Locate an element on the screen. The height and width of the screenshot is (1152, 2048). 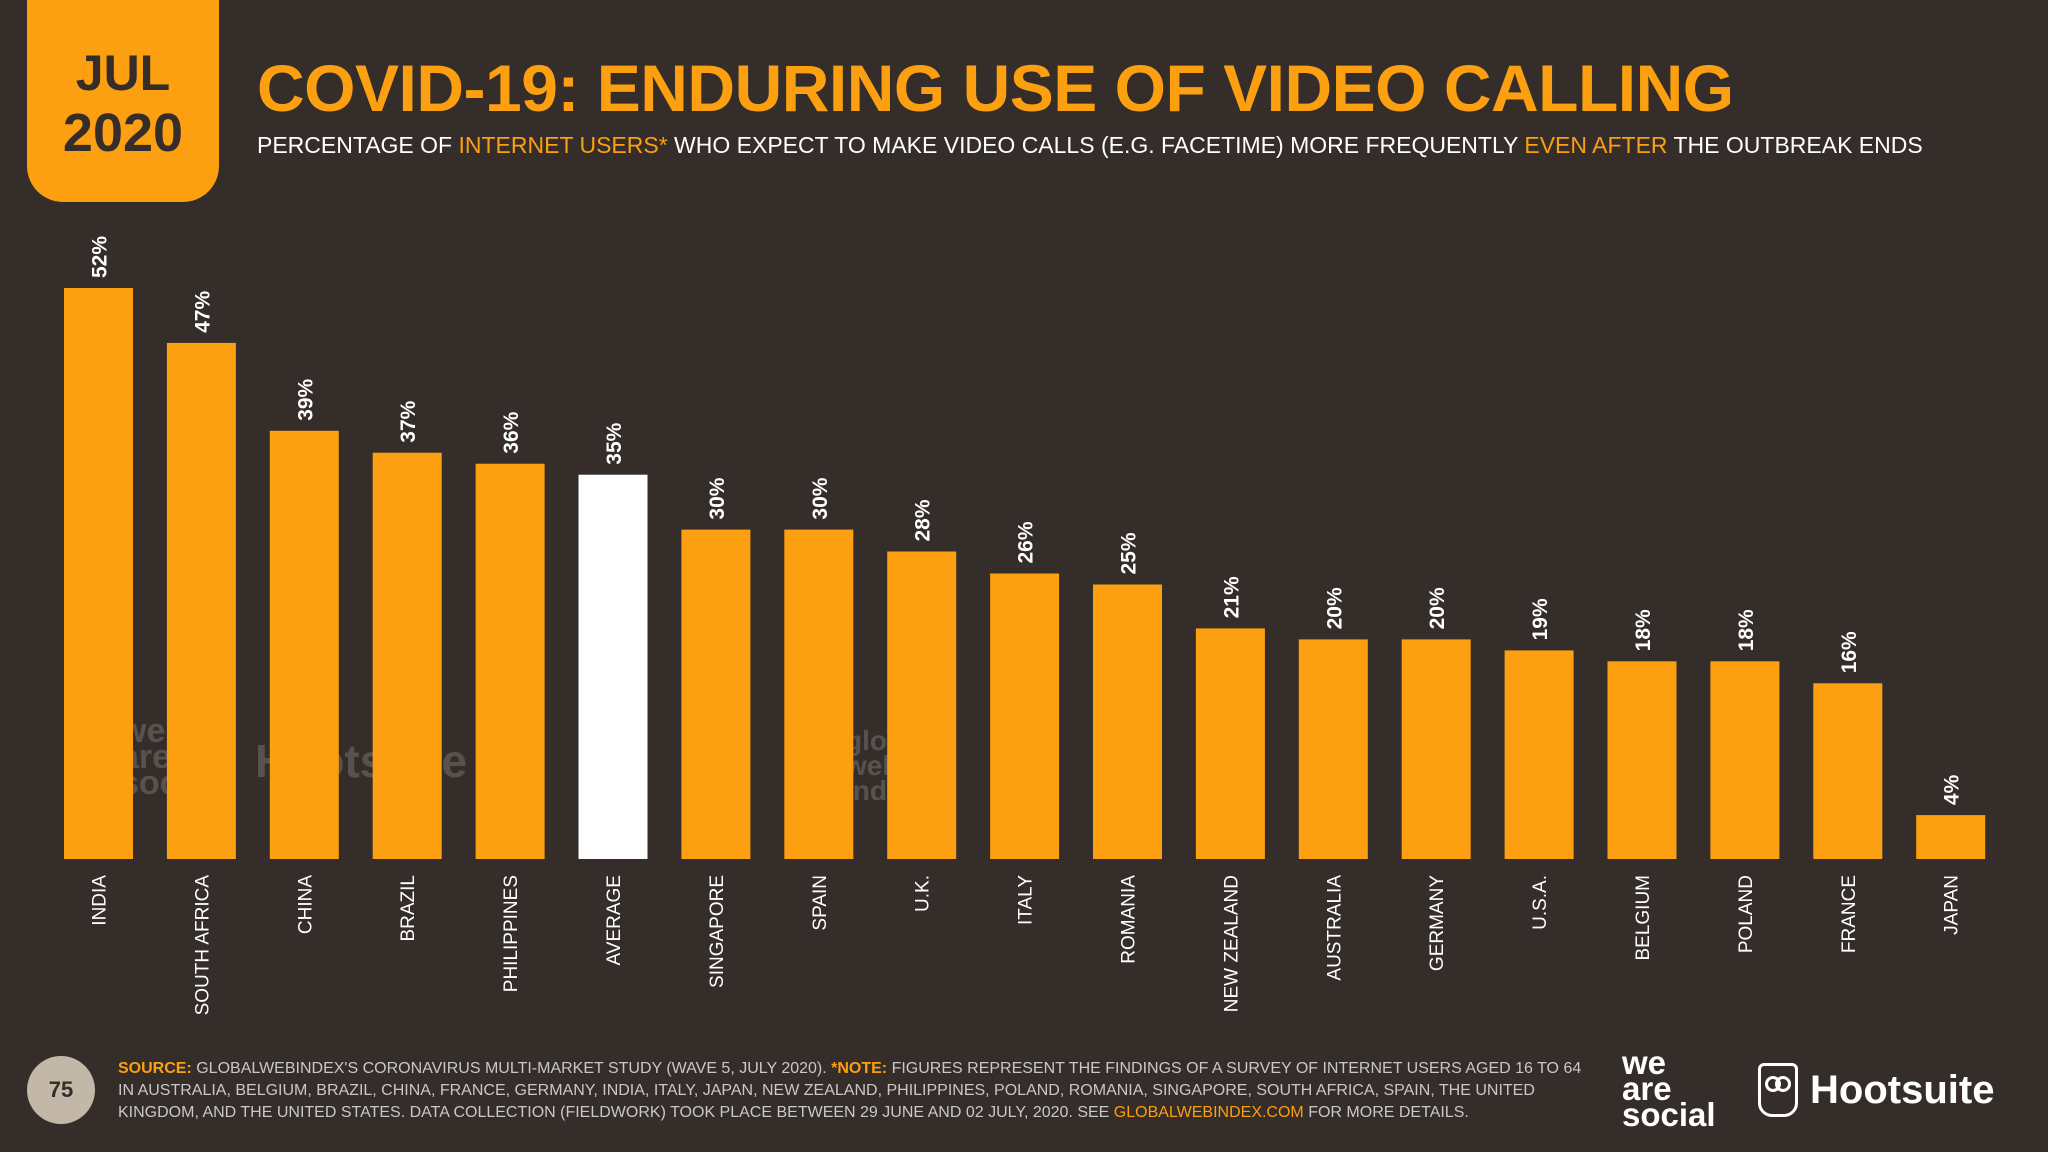
category-label: ROMANIA is located at coordinates (1129, 919).